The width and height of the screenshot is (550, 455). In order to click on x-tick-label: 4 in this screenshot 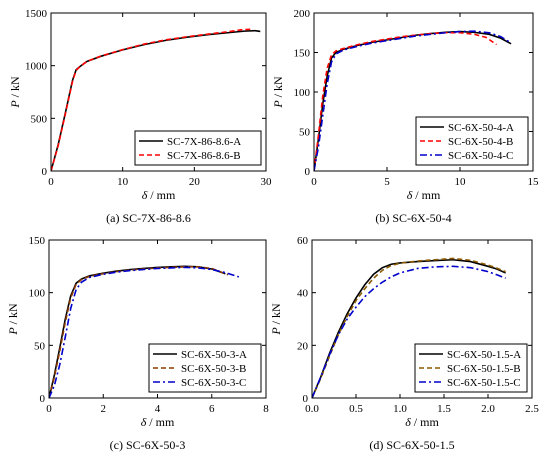, I will do `click(158, 409)`.